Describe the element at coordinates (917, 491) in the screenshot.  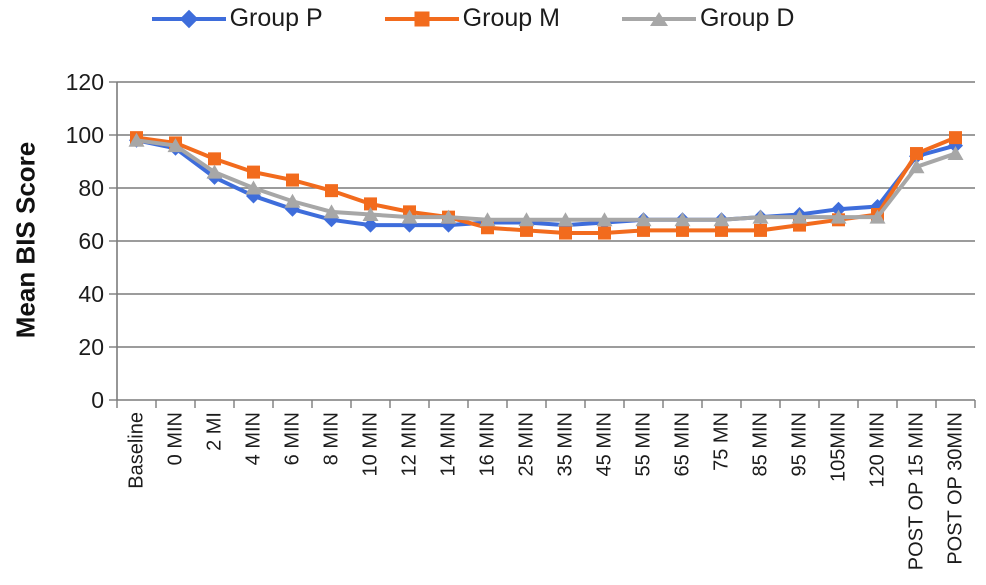
I see `x-tick-label: POST OP 15 MIN` at that location.